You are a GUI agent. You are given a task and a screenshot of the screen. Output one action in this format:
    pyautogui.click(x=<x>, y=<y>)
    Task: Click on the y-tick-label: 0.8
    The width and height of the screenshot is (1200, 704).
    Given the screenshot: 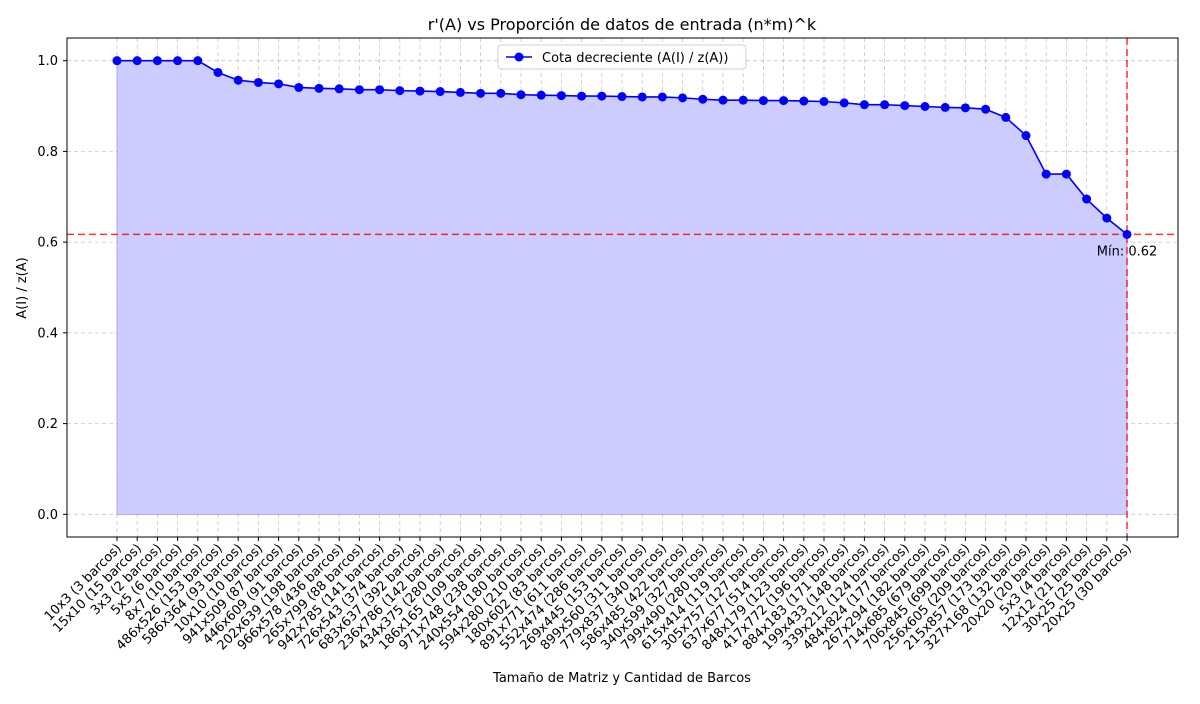 What is the action you would take?
    pyautogui.click(x=47, y=152)
    